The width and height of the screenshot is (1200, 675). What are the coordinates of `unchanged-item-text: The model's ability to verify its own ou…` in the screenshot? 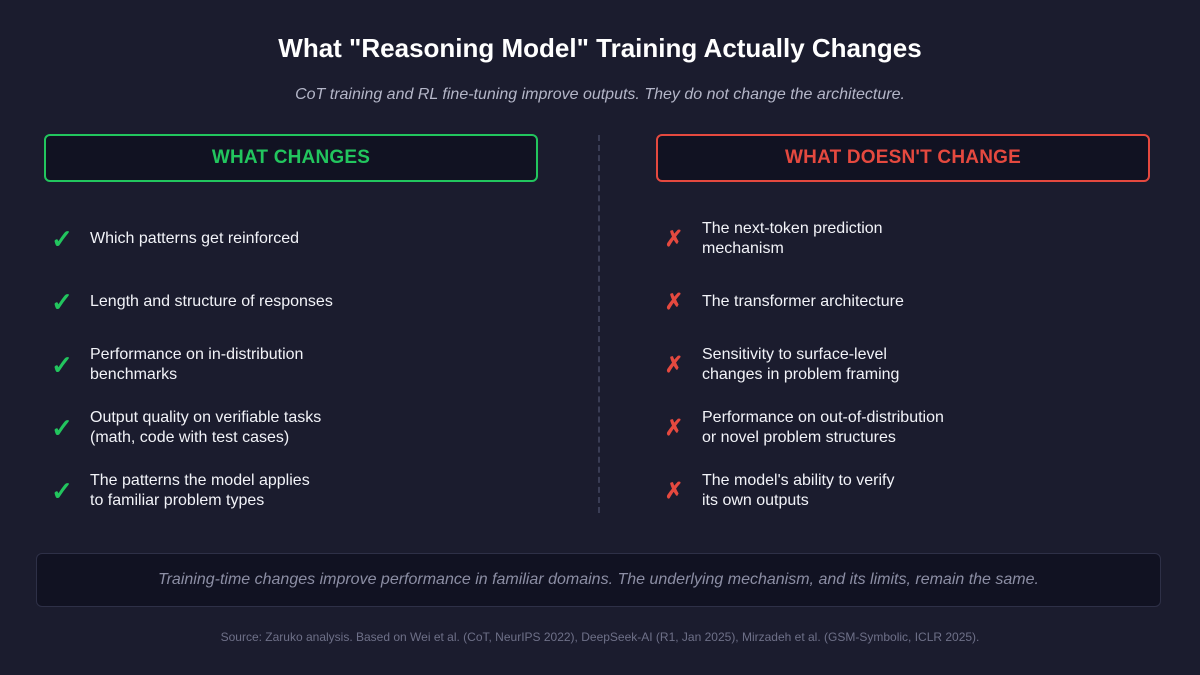 It's located at (798, 490).